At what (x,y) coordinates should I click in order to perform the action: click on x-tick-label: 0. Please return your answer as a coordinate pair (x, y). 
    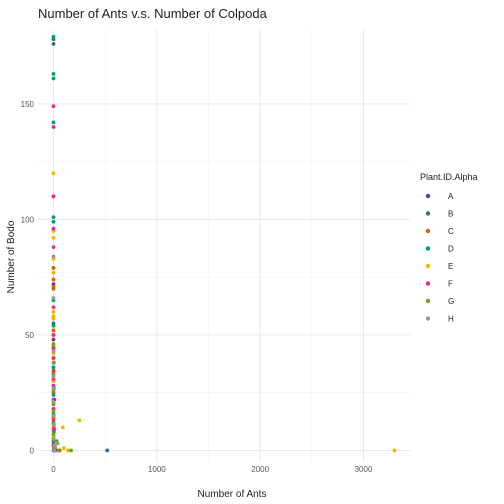
    Looking at the image, I should click on (53, 469).